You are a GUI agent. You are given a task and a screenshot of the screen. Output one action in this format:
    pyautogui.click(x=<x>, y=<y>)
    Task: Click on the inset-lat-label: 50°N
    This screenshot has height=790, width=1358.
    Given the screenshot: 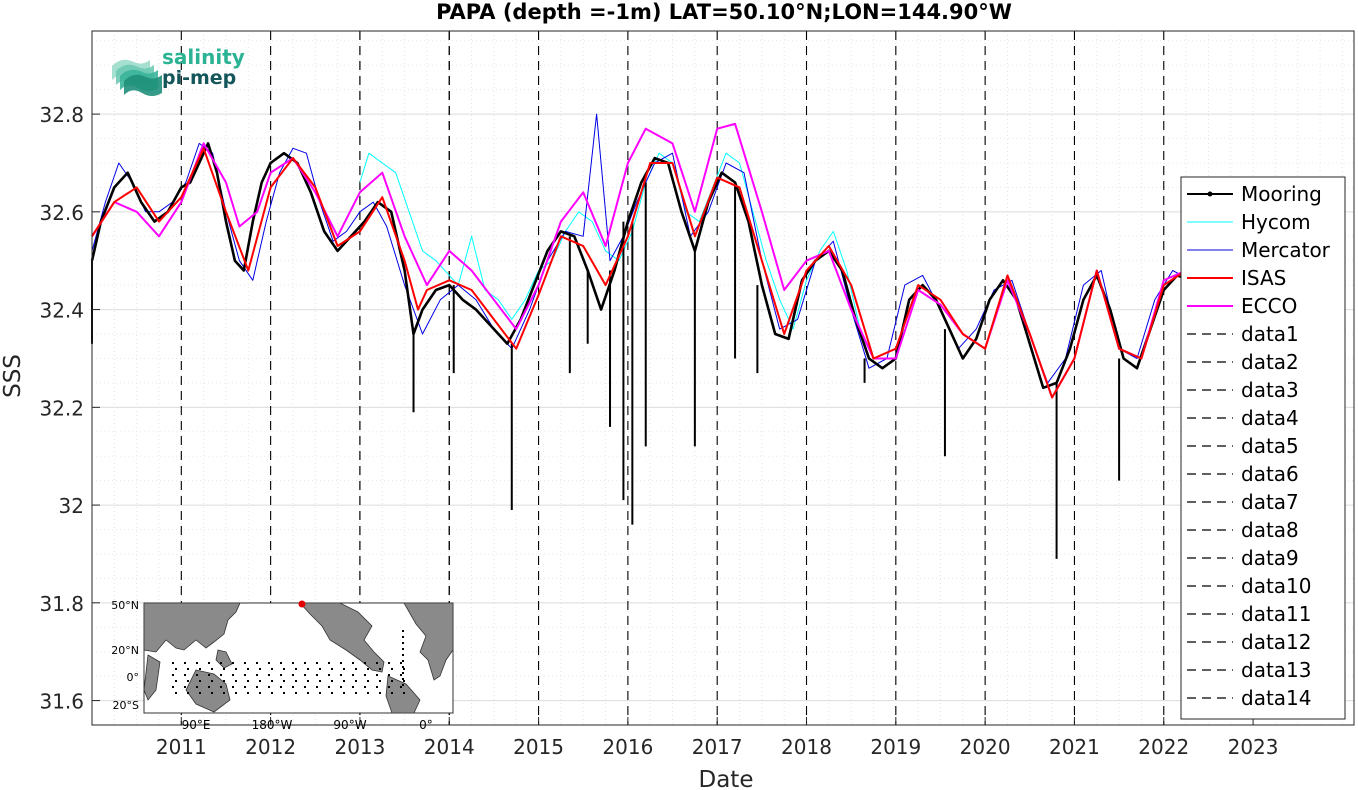 What is the action you would take?
    pyautogui.click(x=125, y=605)
    